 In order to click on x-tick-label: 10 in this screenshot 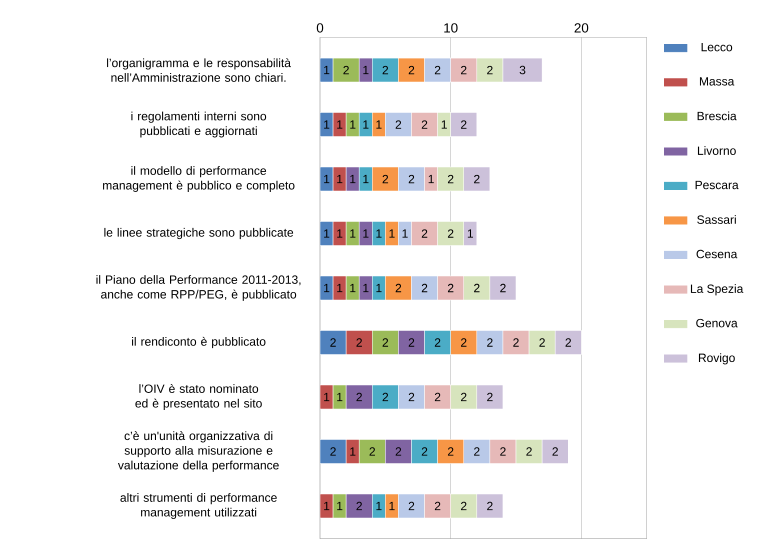, I will do `click(451, 28)`.